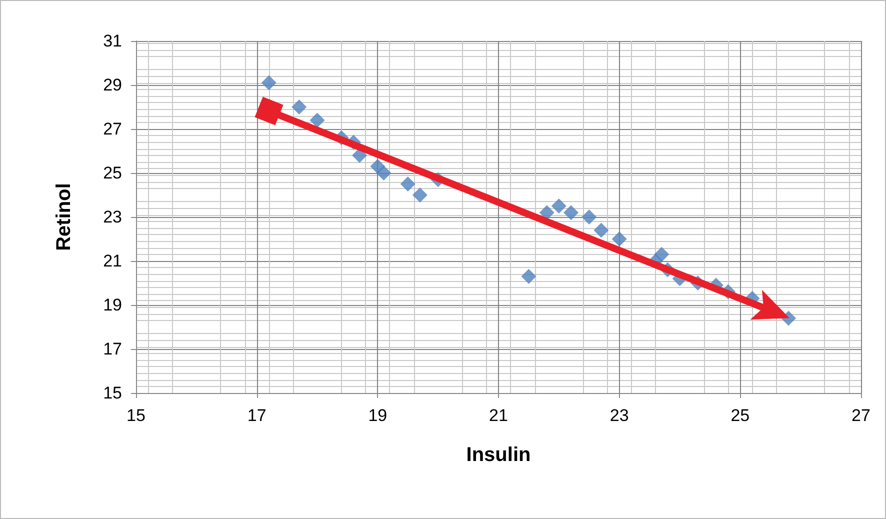 Image resolution: width=886 pixels, height=519 pixels. I want to click on x-tick-label: 21, so click(498, 415).